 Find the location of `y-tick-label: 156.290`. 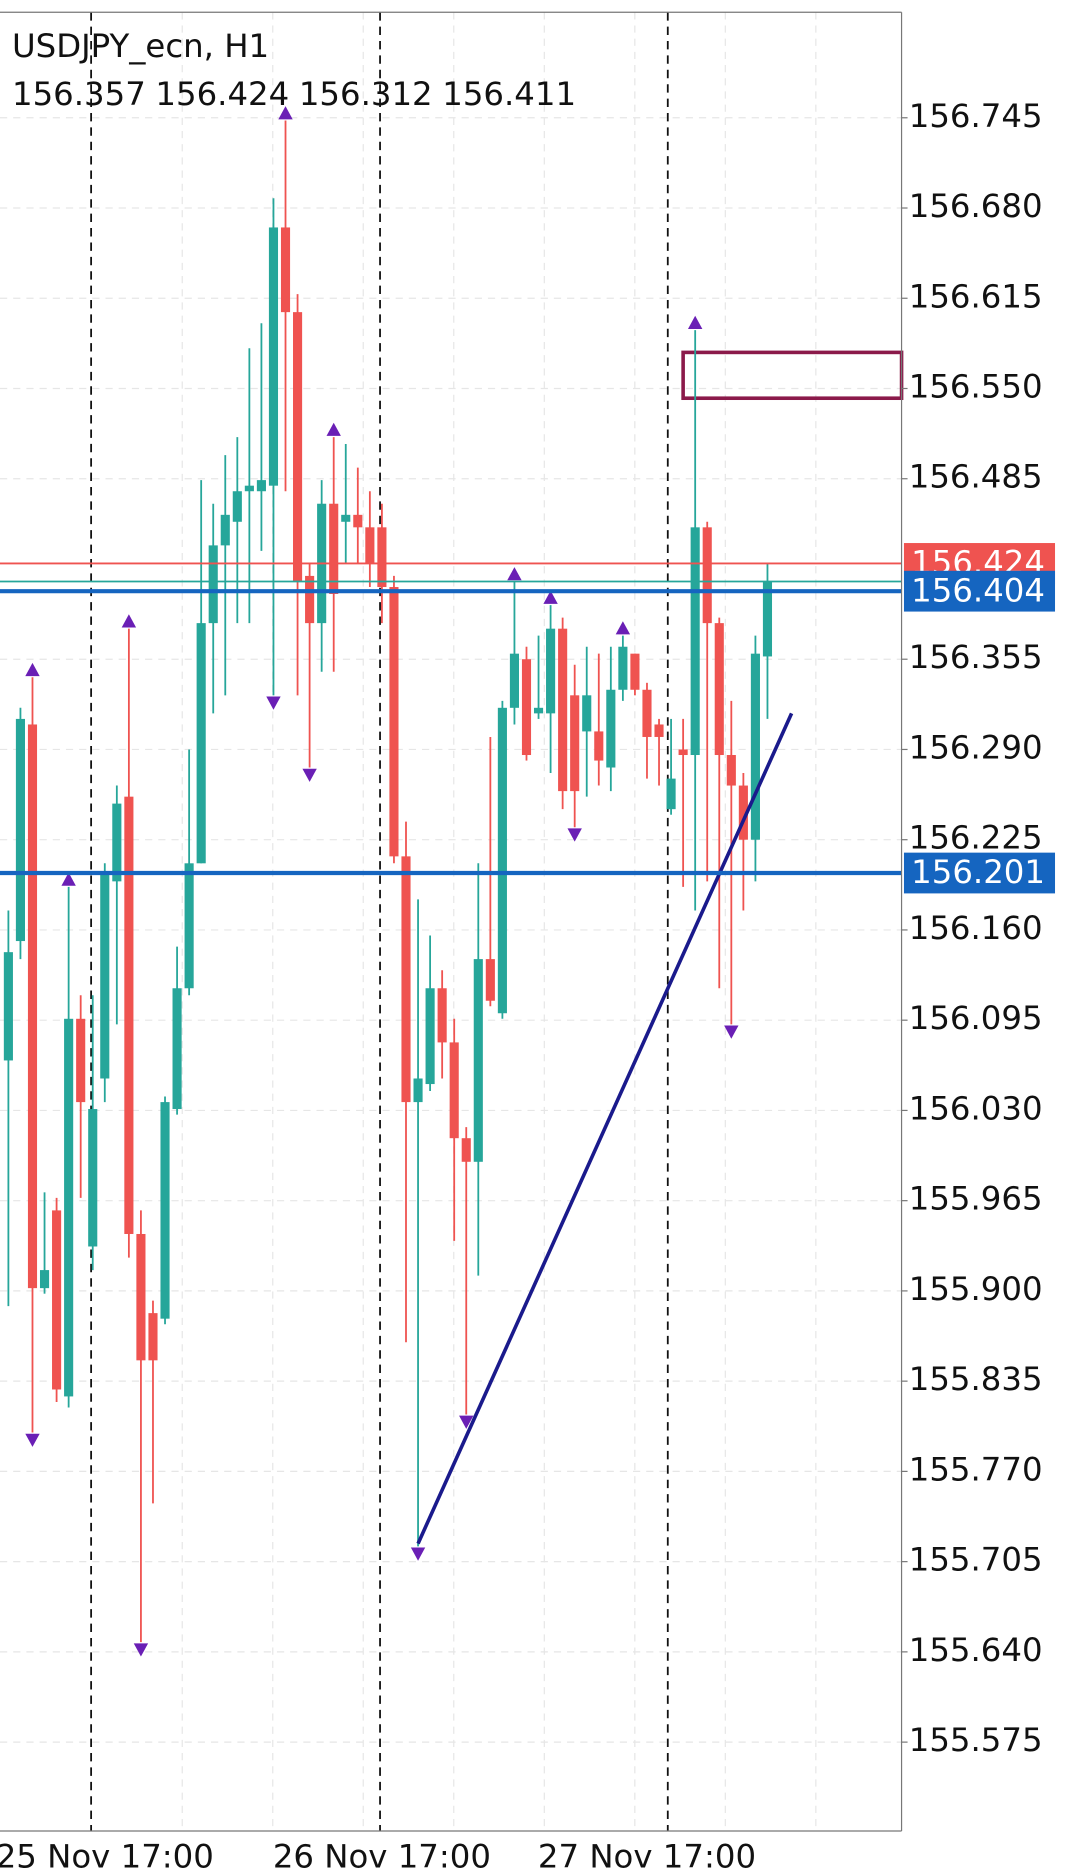

y-tick-label: 156.290 is located at coordinates (976, 747).